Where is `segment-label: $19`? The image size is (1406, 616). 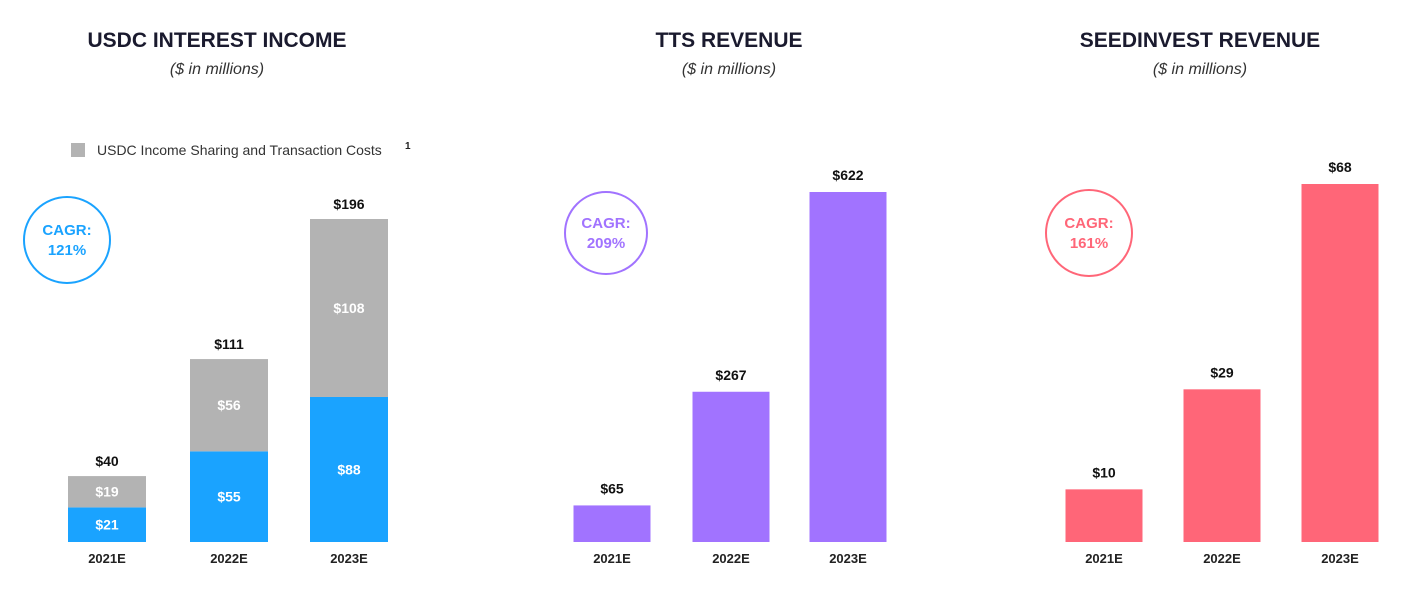
segment-label: $19 is located at coordinates (107, 492).